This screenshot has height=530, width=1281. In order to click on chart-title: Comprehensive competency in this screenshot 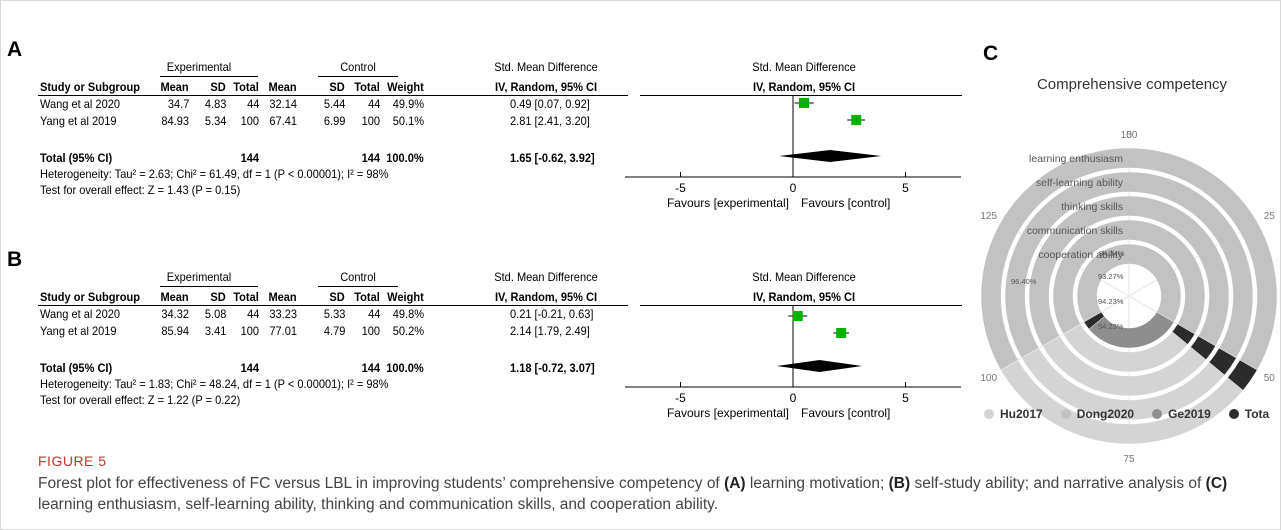, I will do `click(1132, 84)`.